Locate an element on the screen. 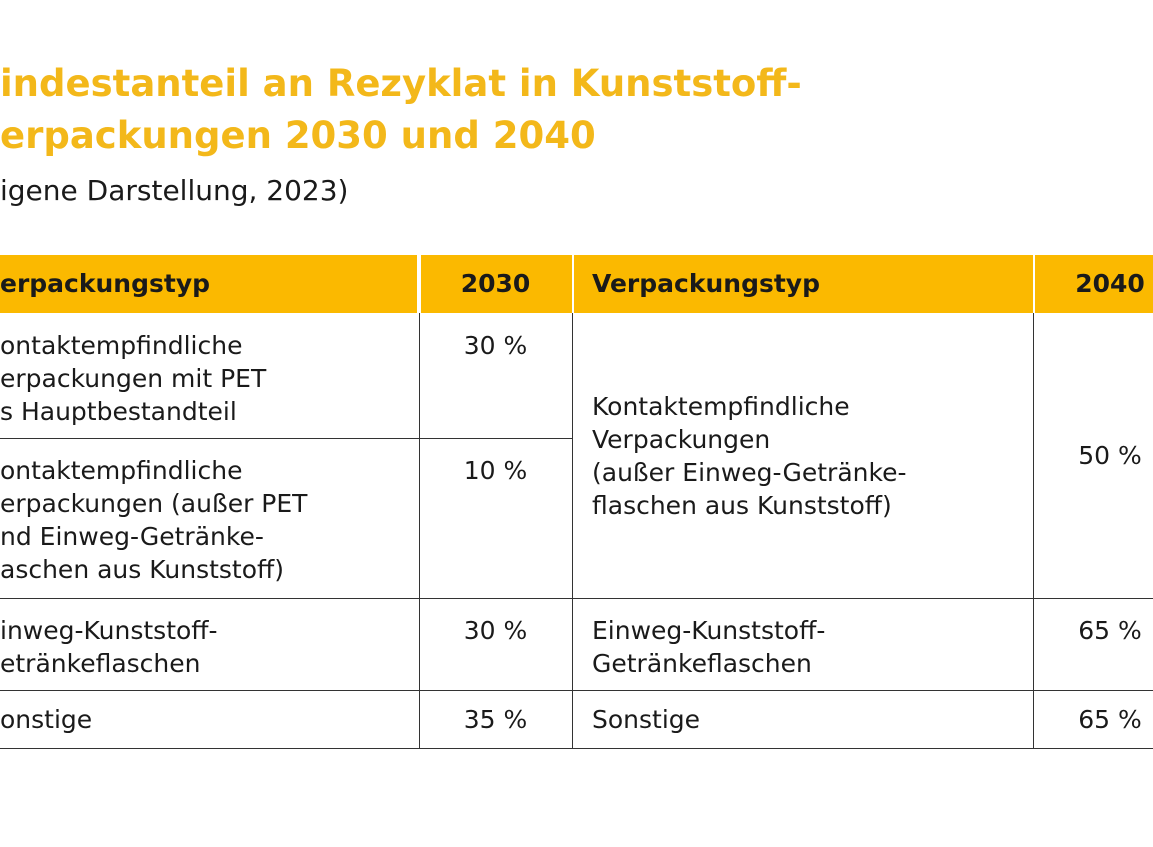 Image resolution: width=1153 pixels, height=847 pixels. cell-line: Kontaktempfindliche is located at coordinates (721, 406).